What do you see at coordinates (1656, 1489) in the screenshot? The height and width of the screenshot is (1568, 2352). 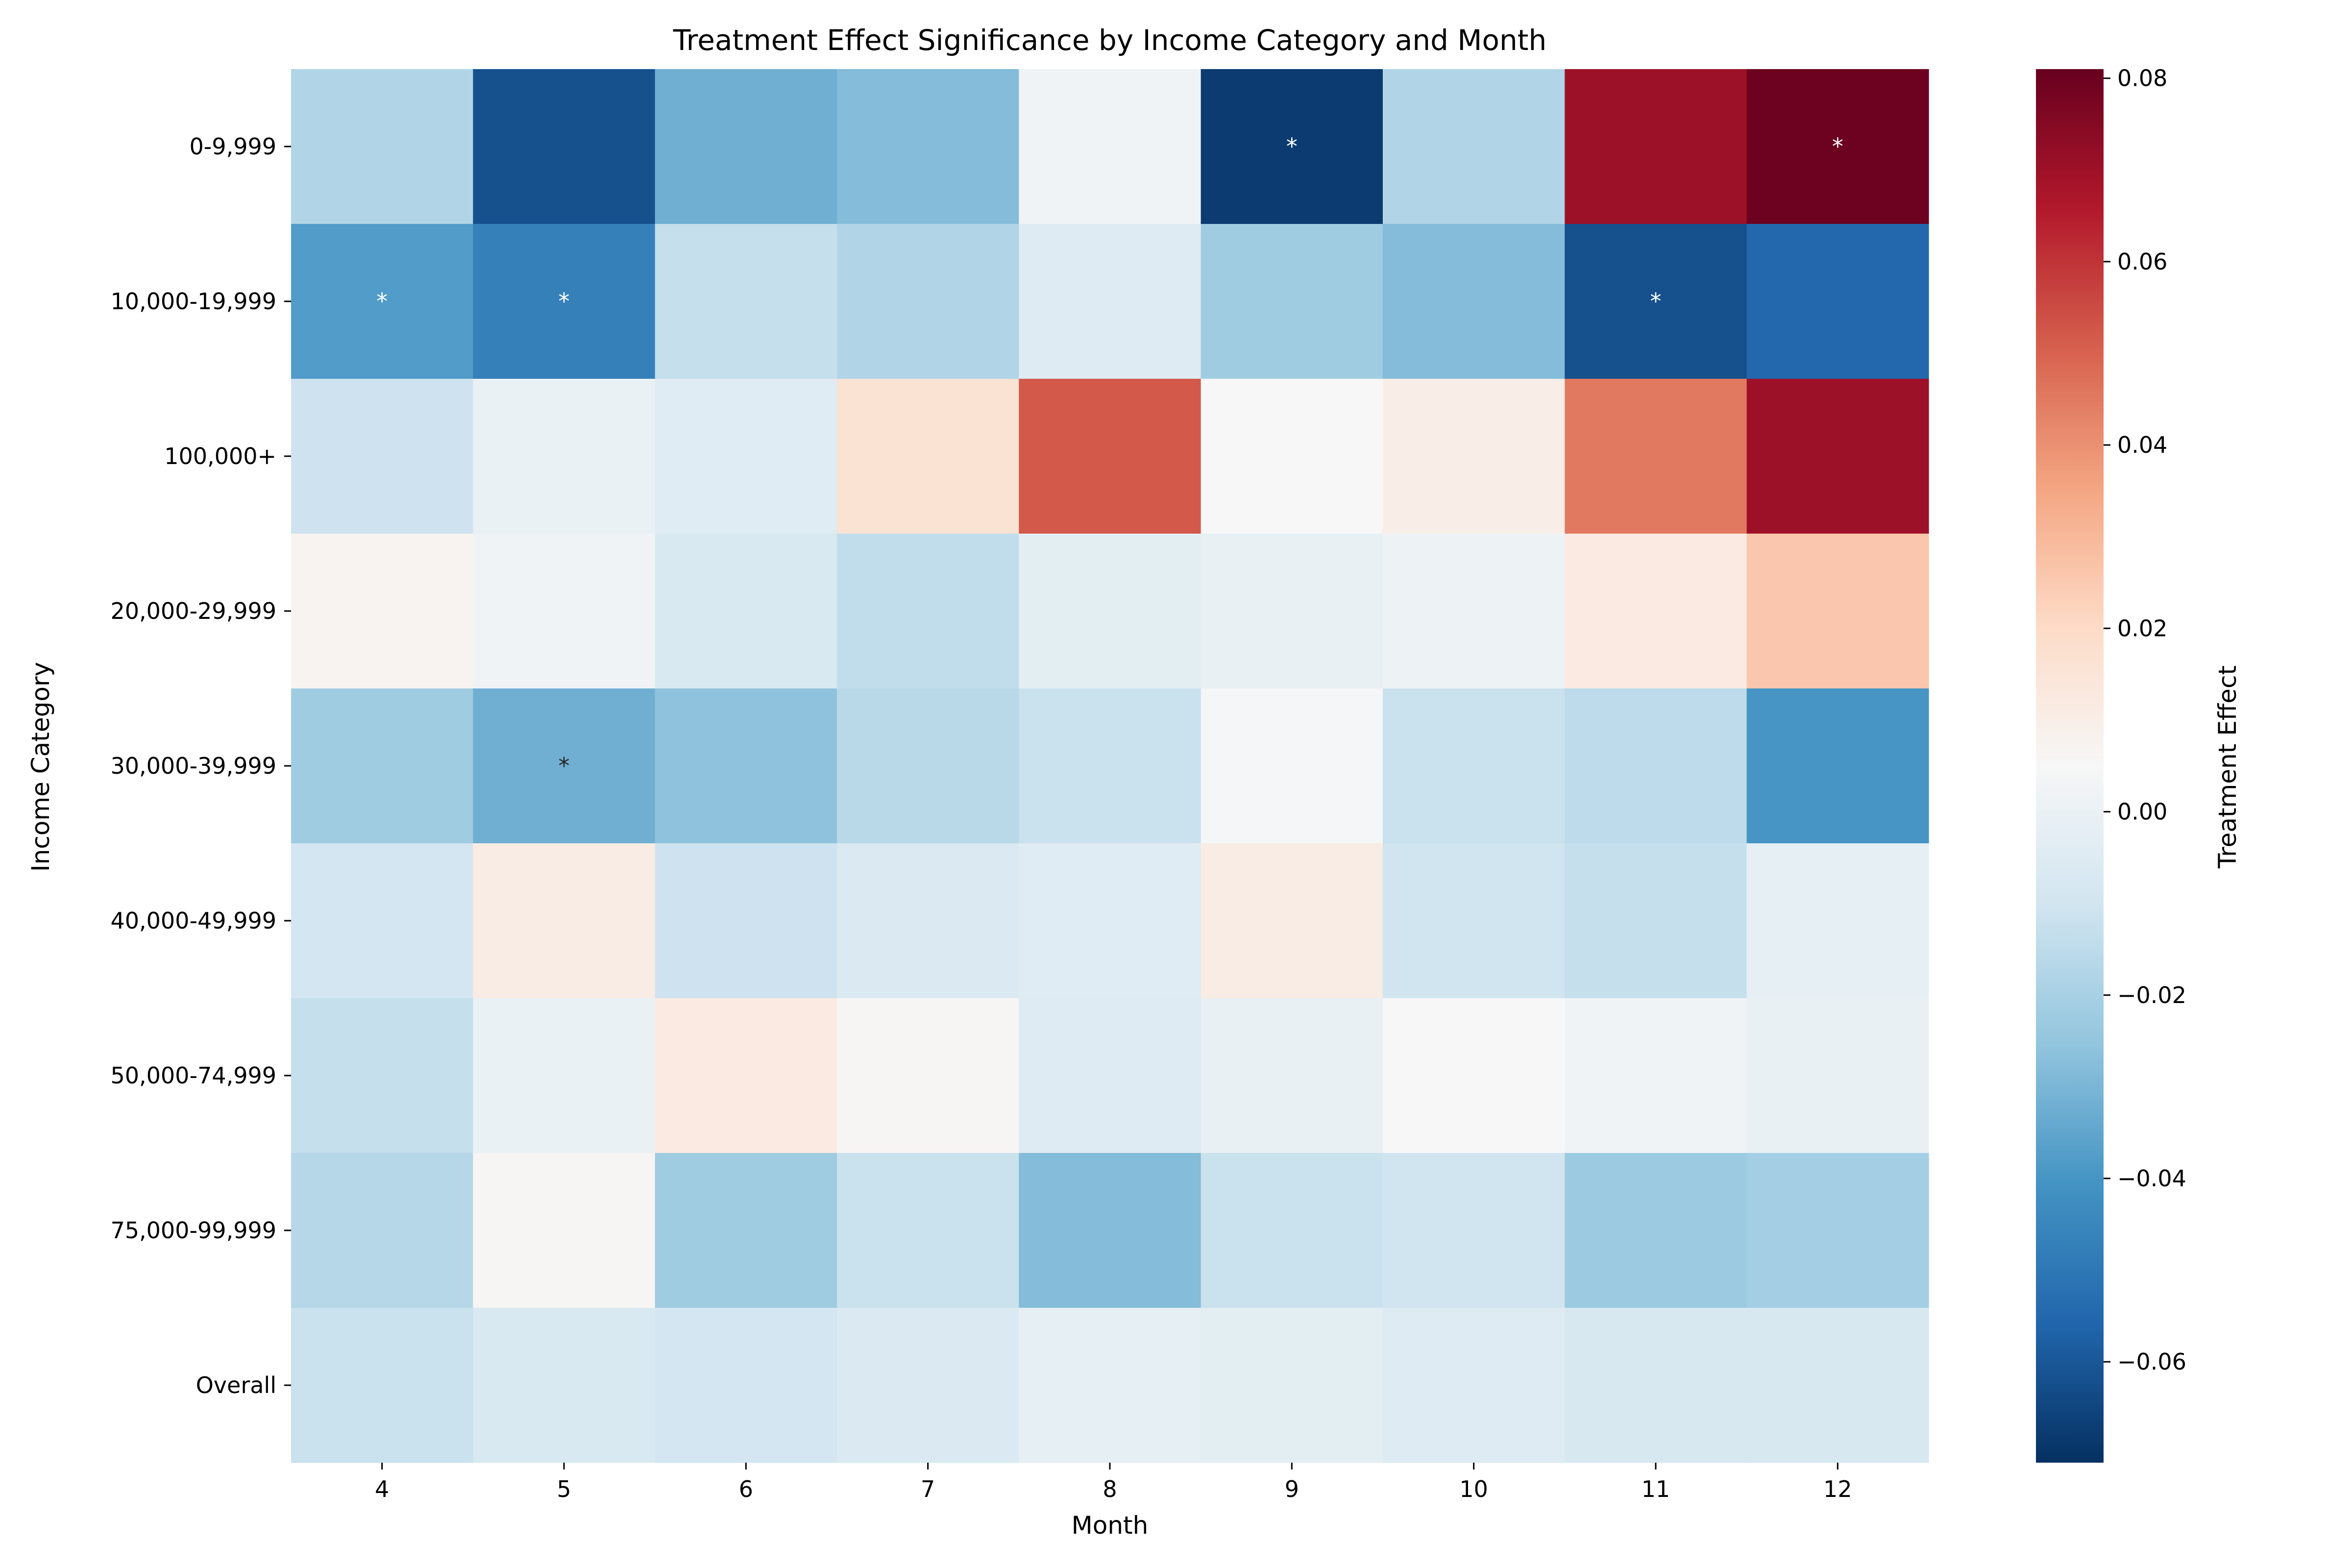 I see `x-tick-label: 11` at bounding box center [1656, 1489].